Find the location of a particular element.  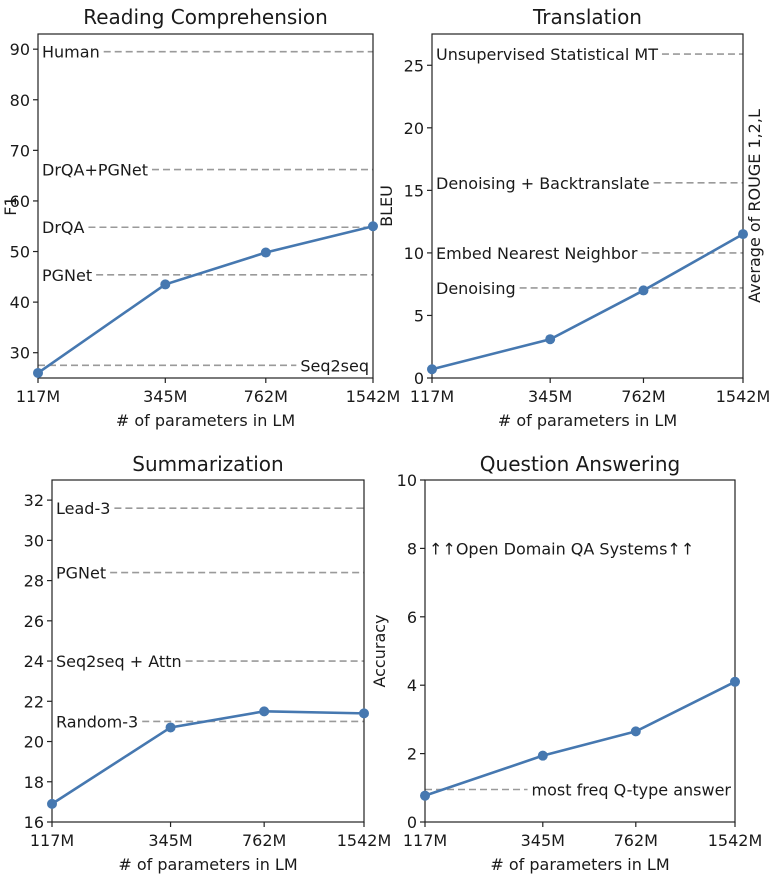

chart-3-reference-label-3: Seq2seq + Attn is located at coordinates (119, 661).